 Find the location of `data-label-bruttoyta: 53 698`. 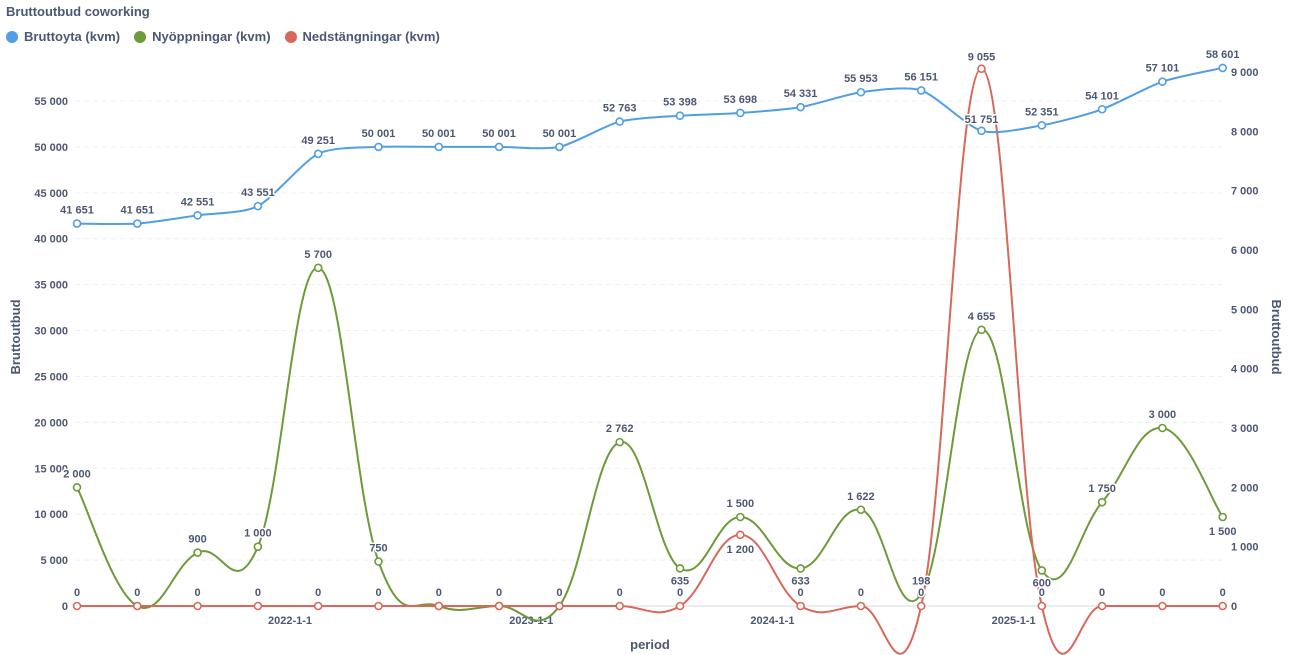

data-label-bruttoyta: 53 698 is located at coordinates (740, 100).